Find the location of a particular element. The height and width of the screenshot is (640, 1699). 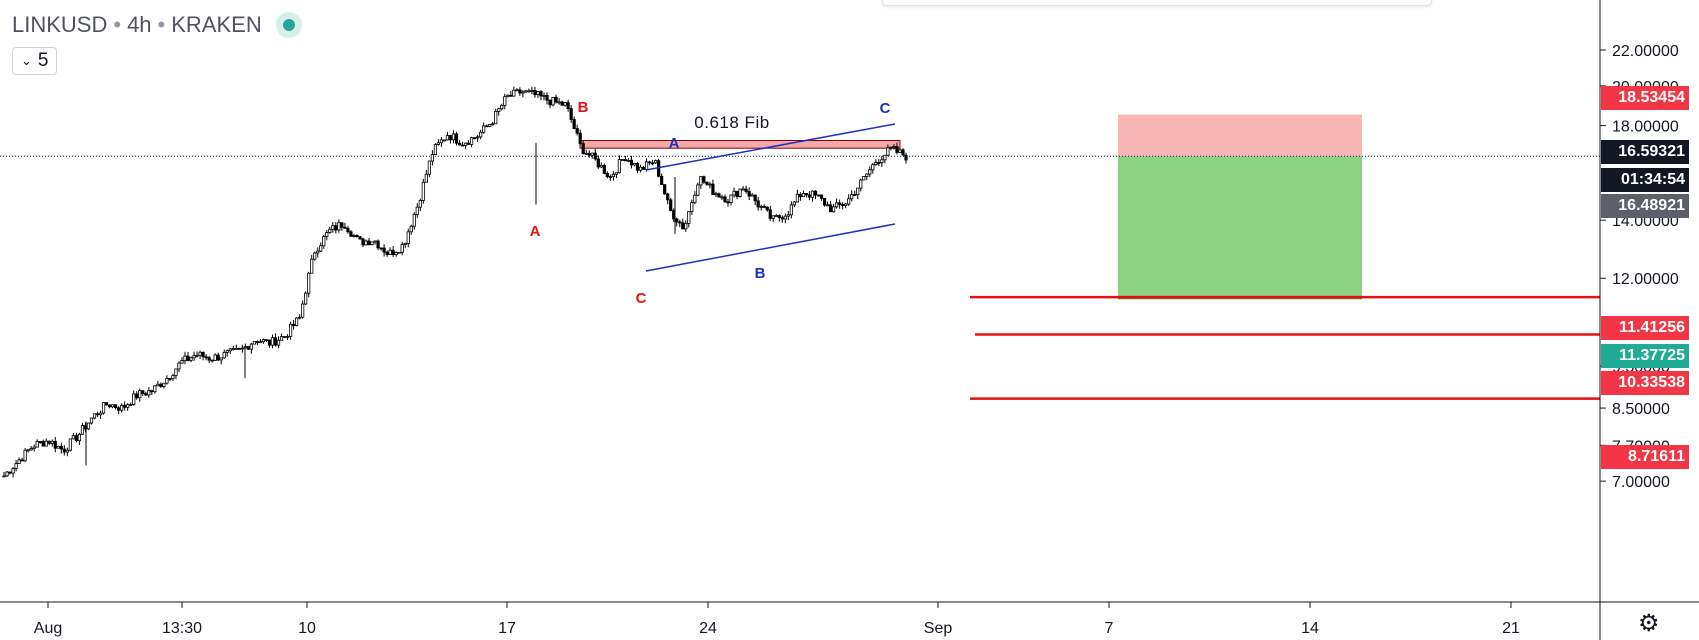

y-tick-label: 18.00000 is located at coordinates (1645, 127).